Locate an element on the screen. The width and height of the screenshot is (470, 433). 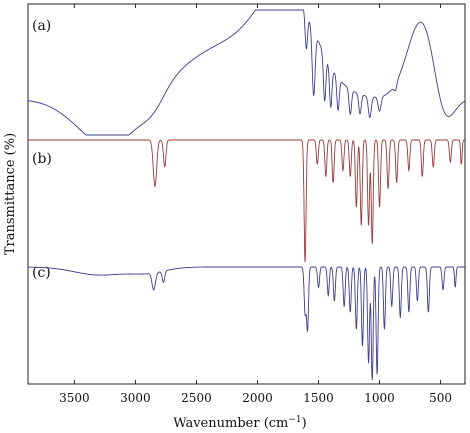
x-axis-label-main: Wavenumber is located at coordinates (216, 423).